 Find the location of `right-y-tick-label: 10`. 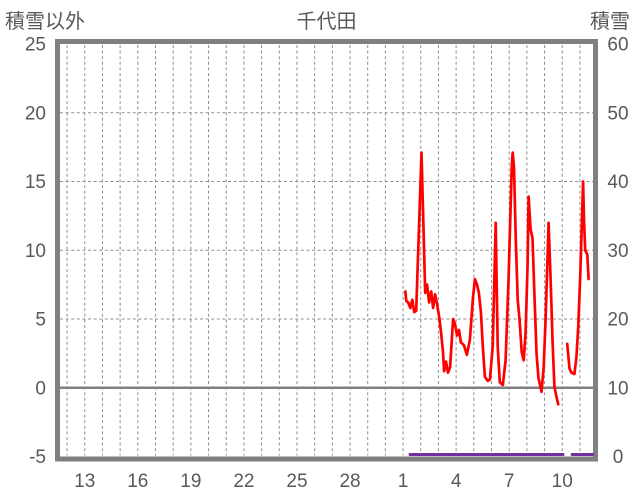

right-y-tick-label: 10 is located at coordinates (617, 388).